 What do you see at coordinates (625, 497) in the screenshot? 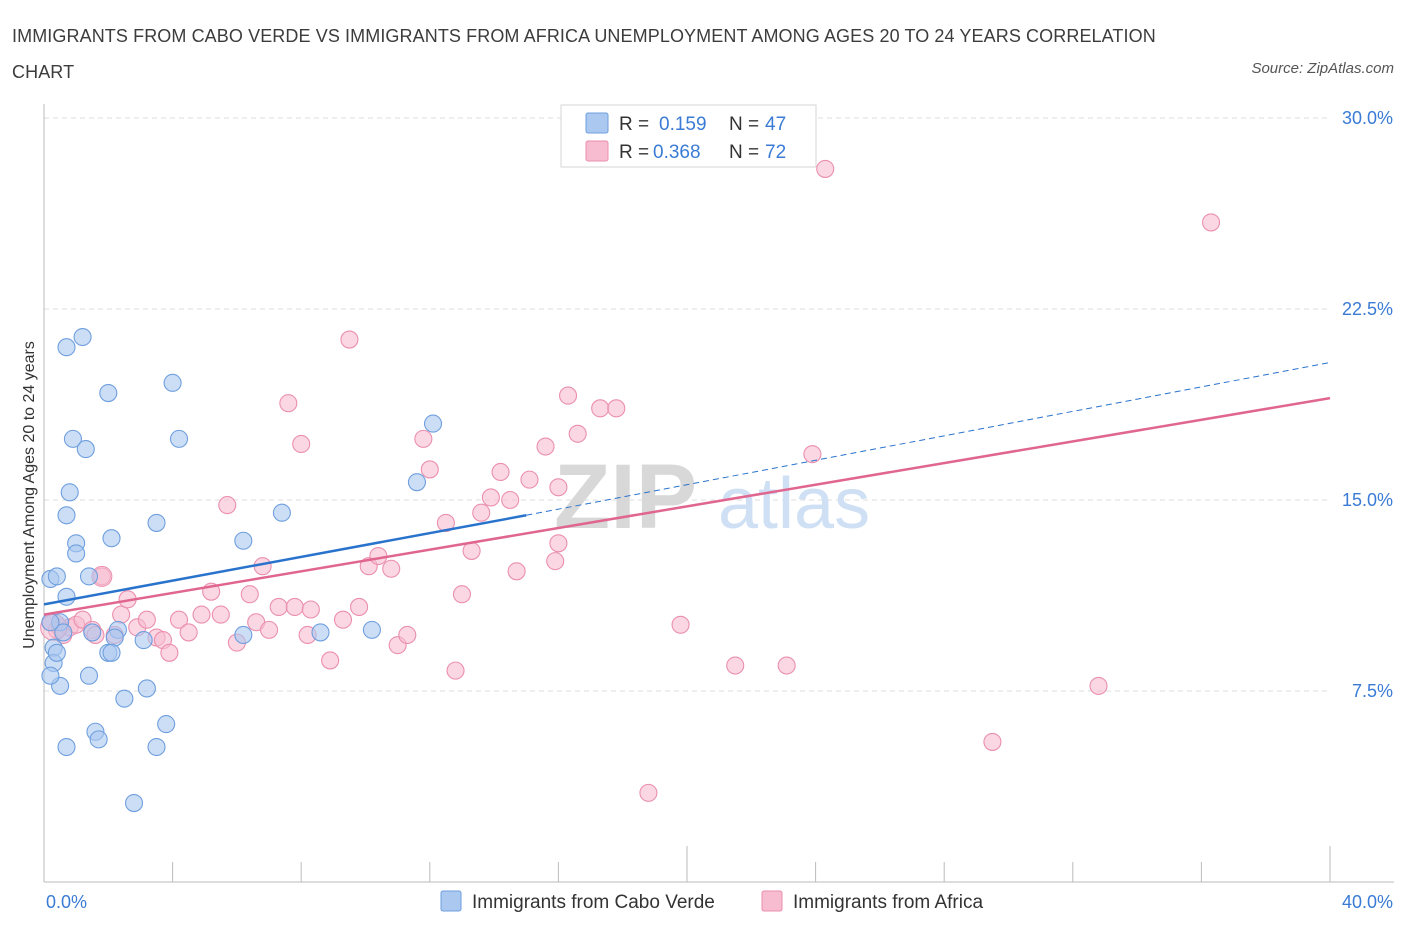
I see `watermark-zip: ZIP` at bounding box center [625, 497].